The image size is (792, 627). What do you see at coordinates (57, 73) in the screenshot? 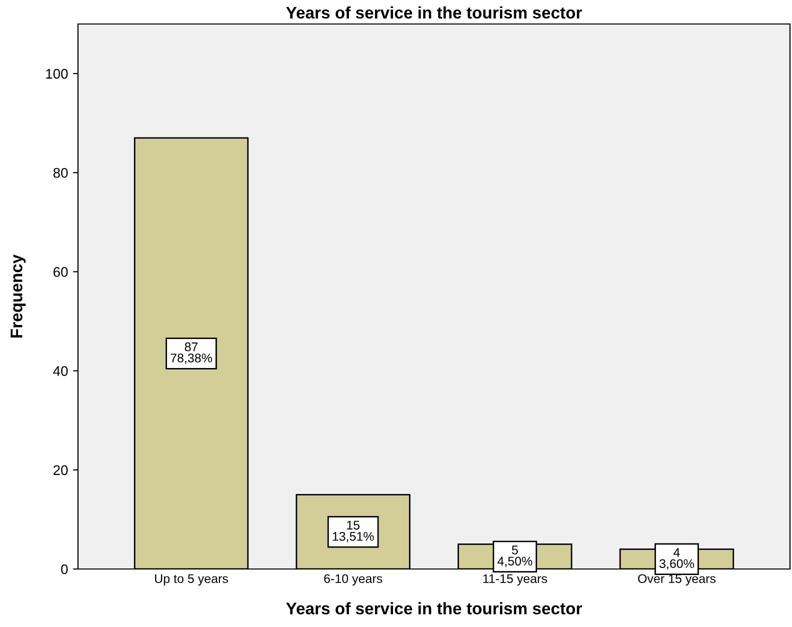
I see `y-tick-label: 100` at bounding box center [57, 73].